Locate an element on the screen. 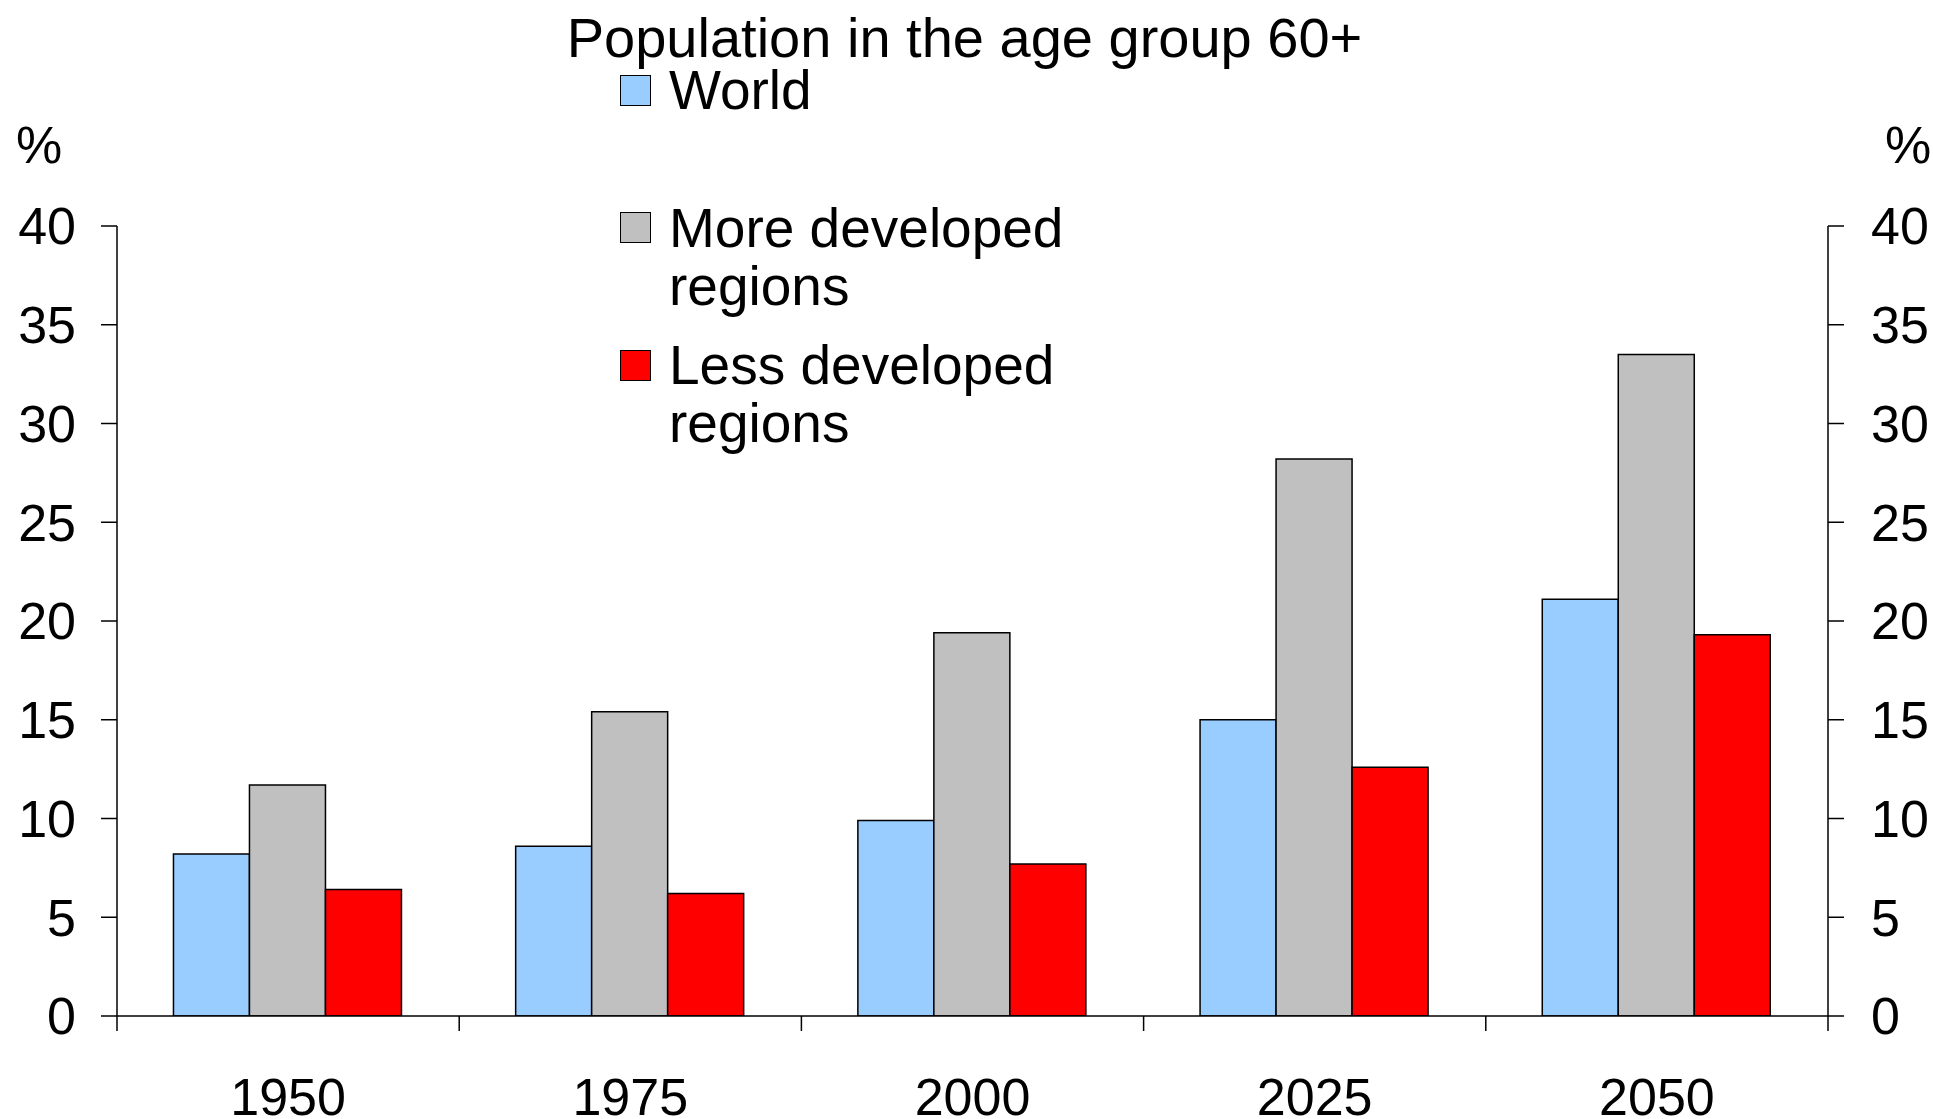 The image size is (1933, 1119). y2-tick-label: 20 is located at coordinates (1900, 621).